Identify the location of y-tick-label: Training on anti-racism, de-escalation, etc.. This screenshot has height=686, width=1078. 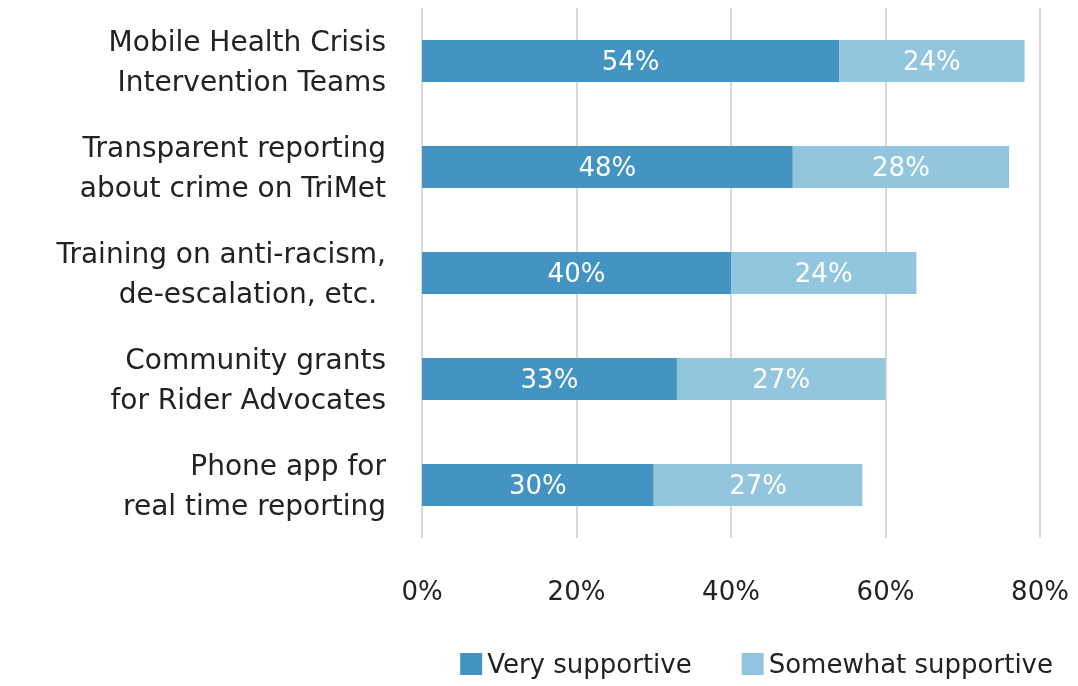
(220, 273).